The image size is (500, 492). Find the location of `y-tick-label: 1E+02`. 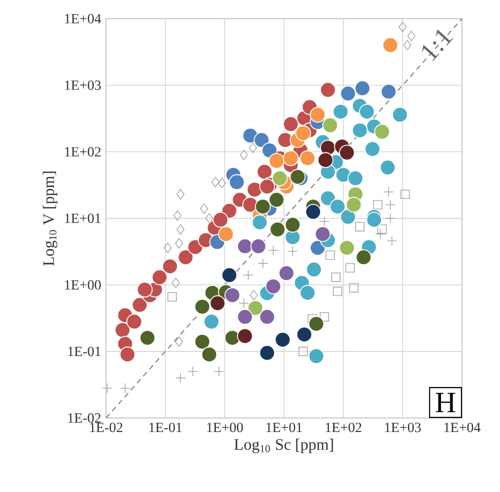

y-tick-label: 1E+02 is located at coordinates (83, 152).